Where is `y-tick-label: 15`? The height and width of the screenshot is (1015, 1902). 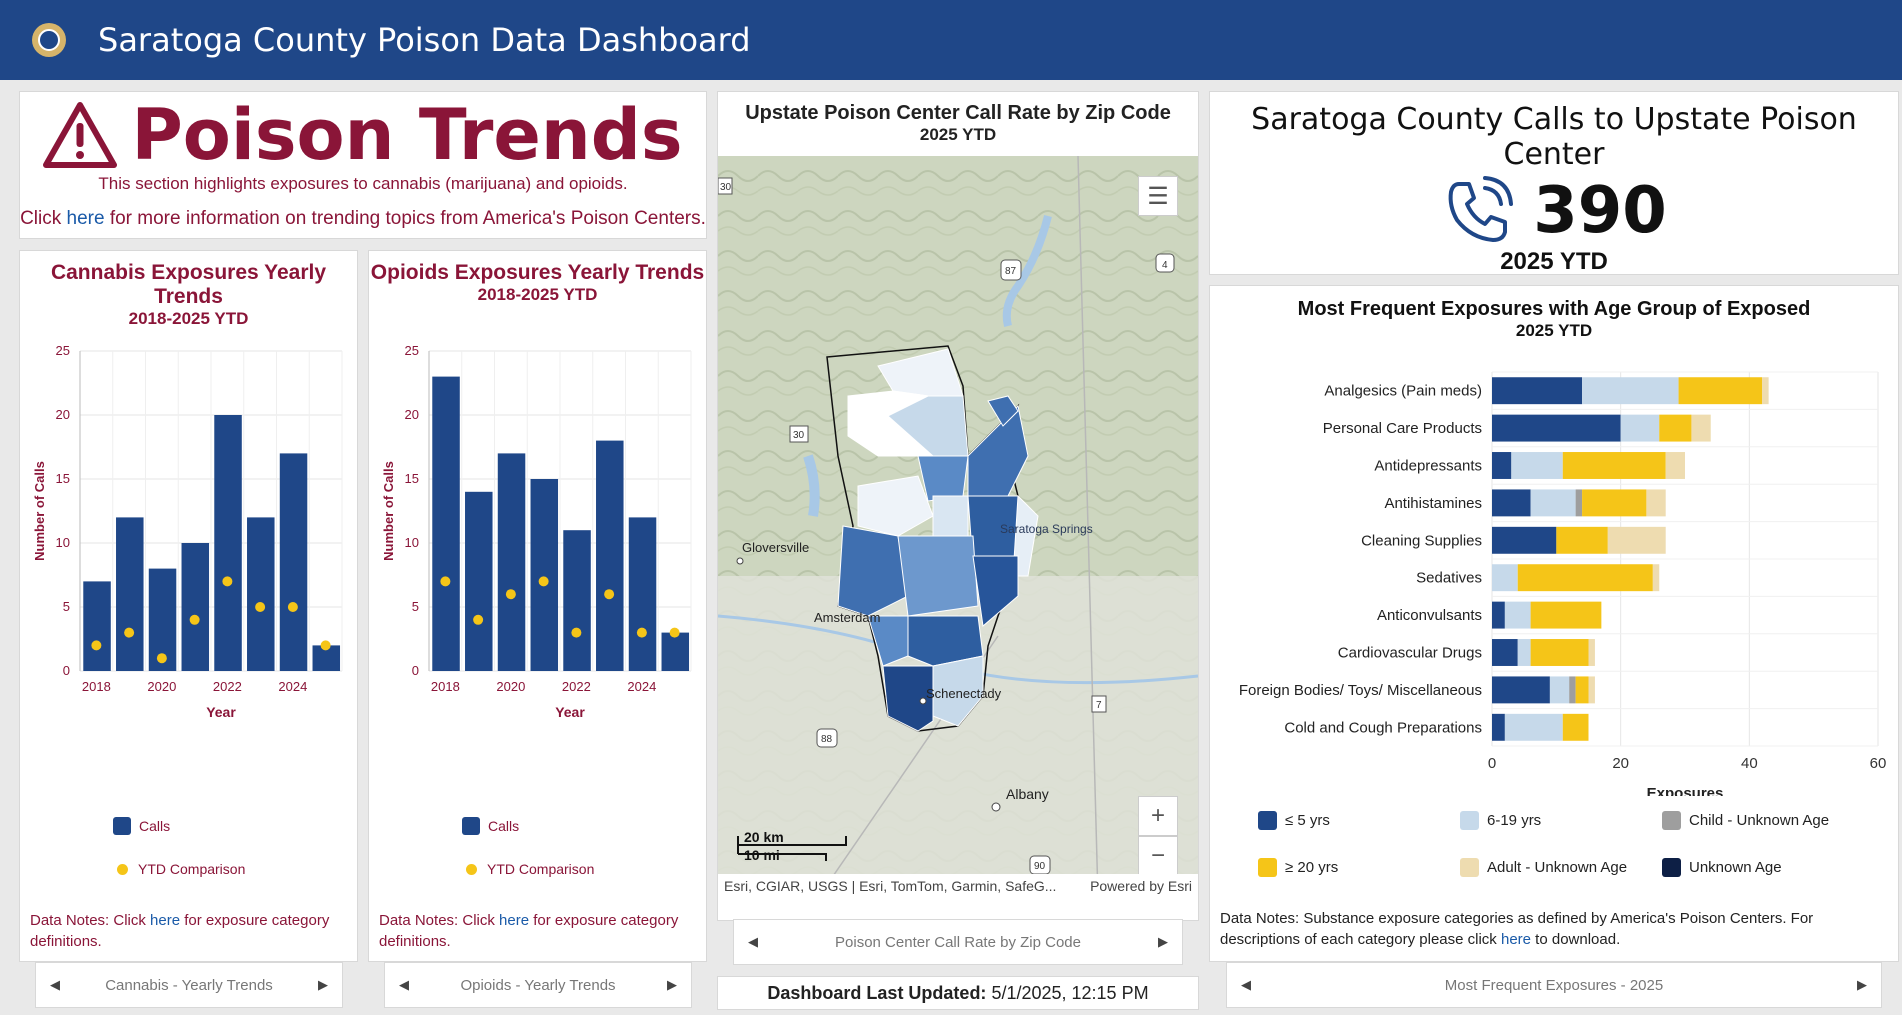
y-tick-label: 15 is located at coordinates (63, 478).